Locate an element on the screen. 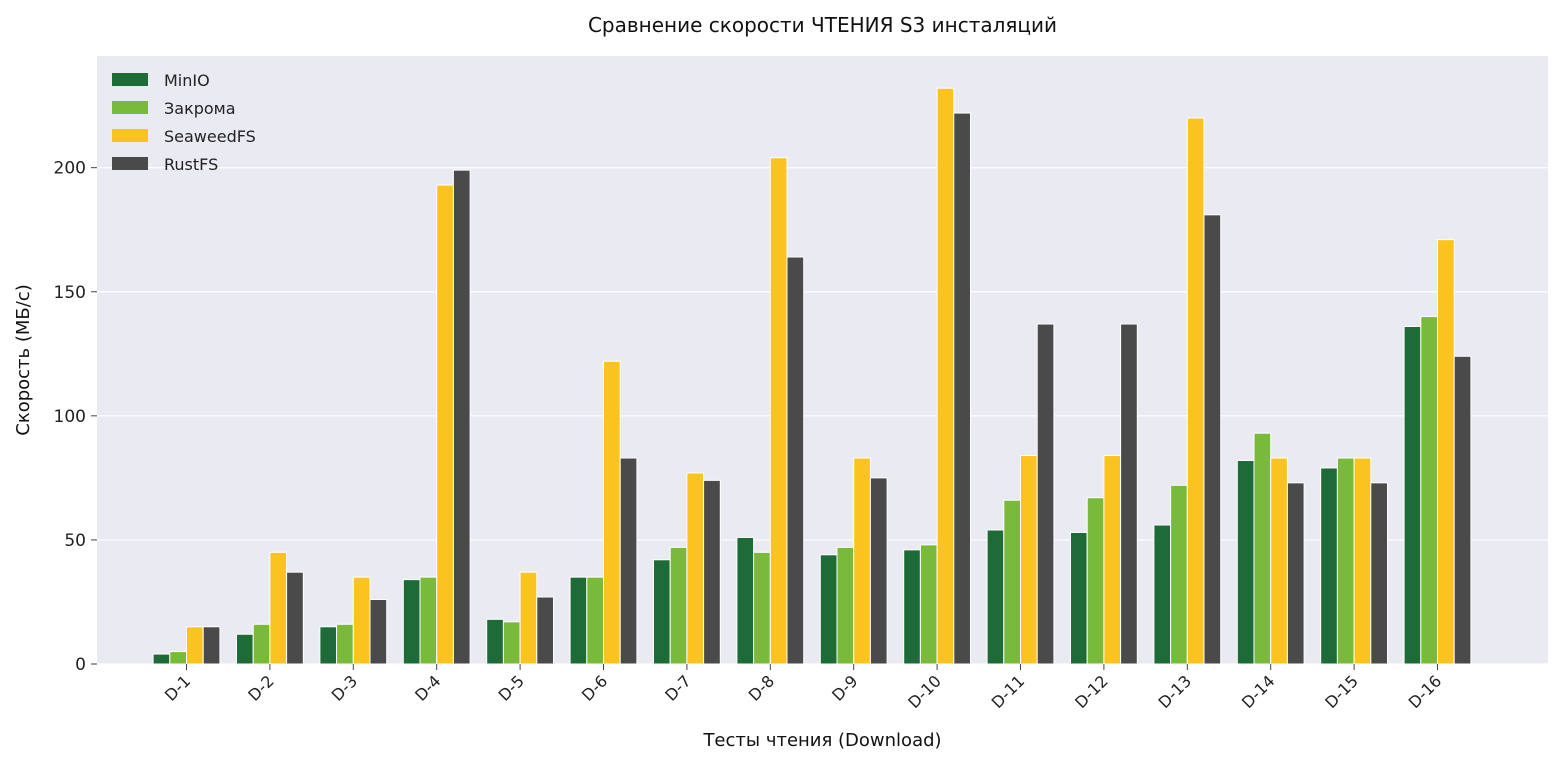 The width and height of the screenshot is (1560, 764). bar-закрома-d-12 is located at coordinates (1095, 581).